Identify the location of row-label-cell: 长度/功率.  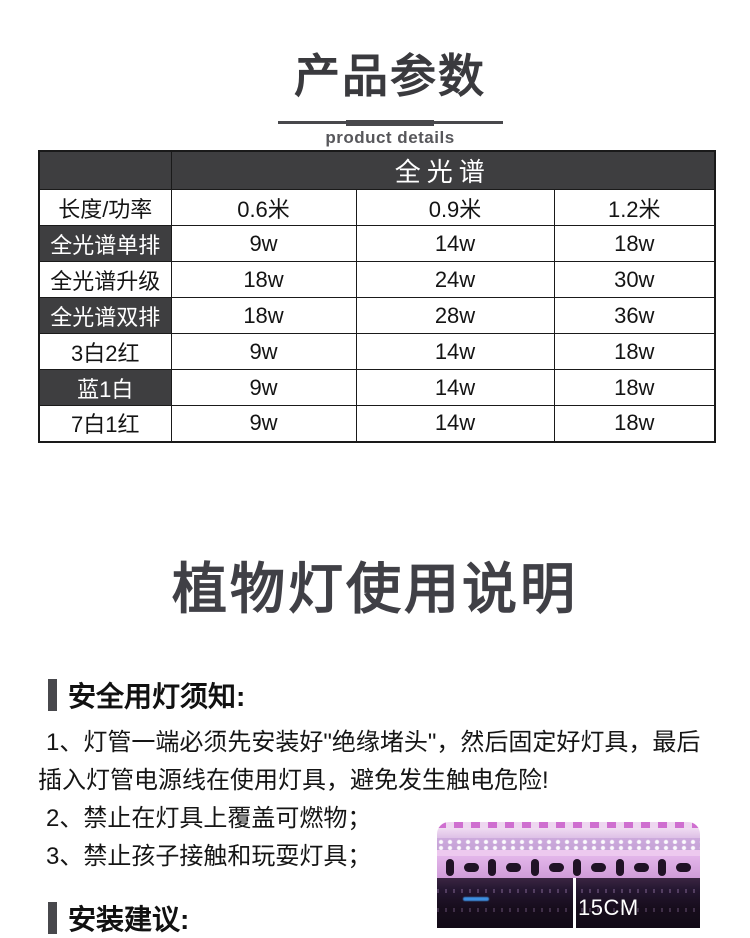
(105, 207).